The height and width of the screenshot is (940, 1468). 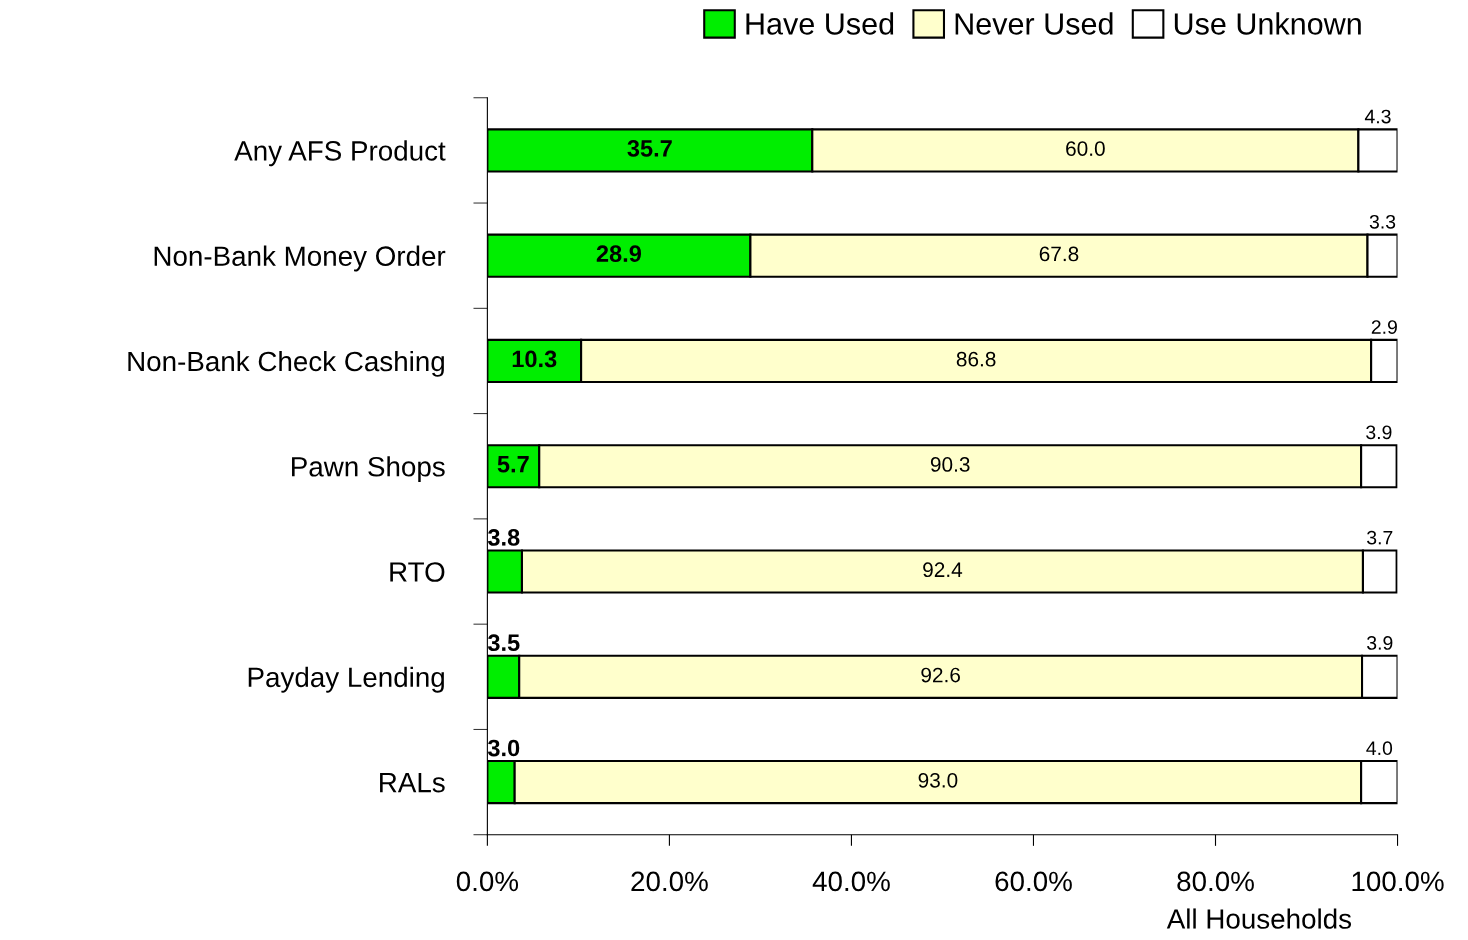 What do you see at coordinates (300, 258) in the screenshot?
I see `y-tick-label: Non-Bank Money Order` at bounding box center [300, 258].